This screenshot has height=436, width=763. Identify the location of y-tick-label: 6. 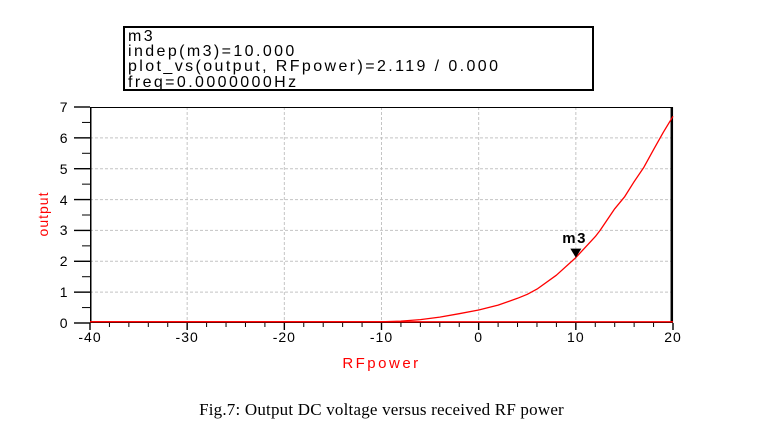
(63, 137).